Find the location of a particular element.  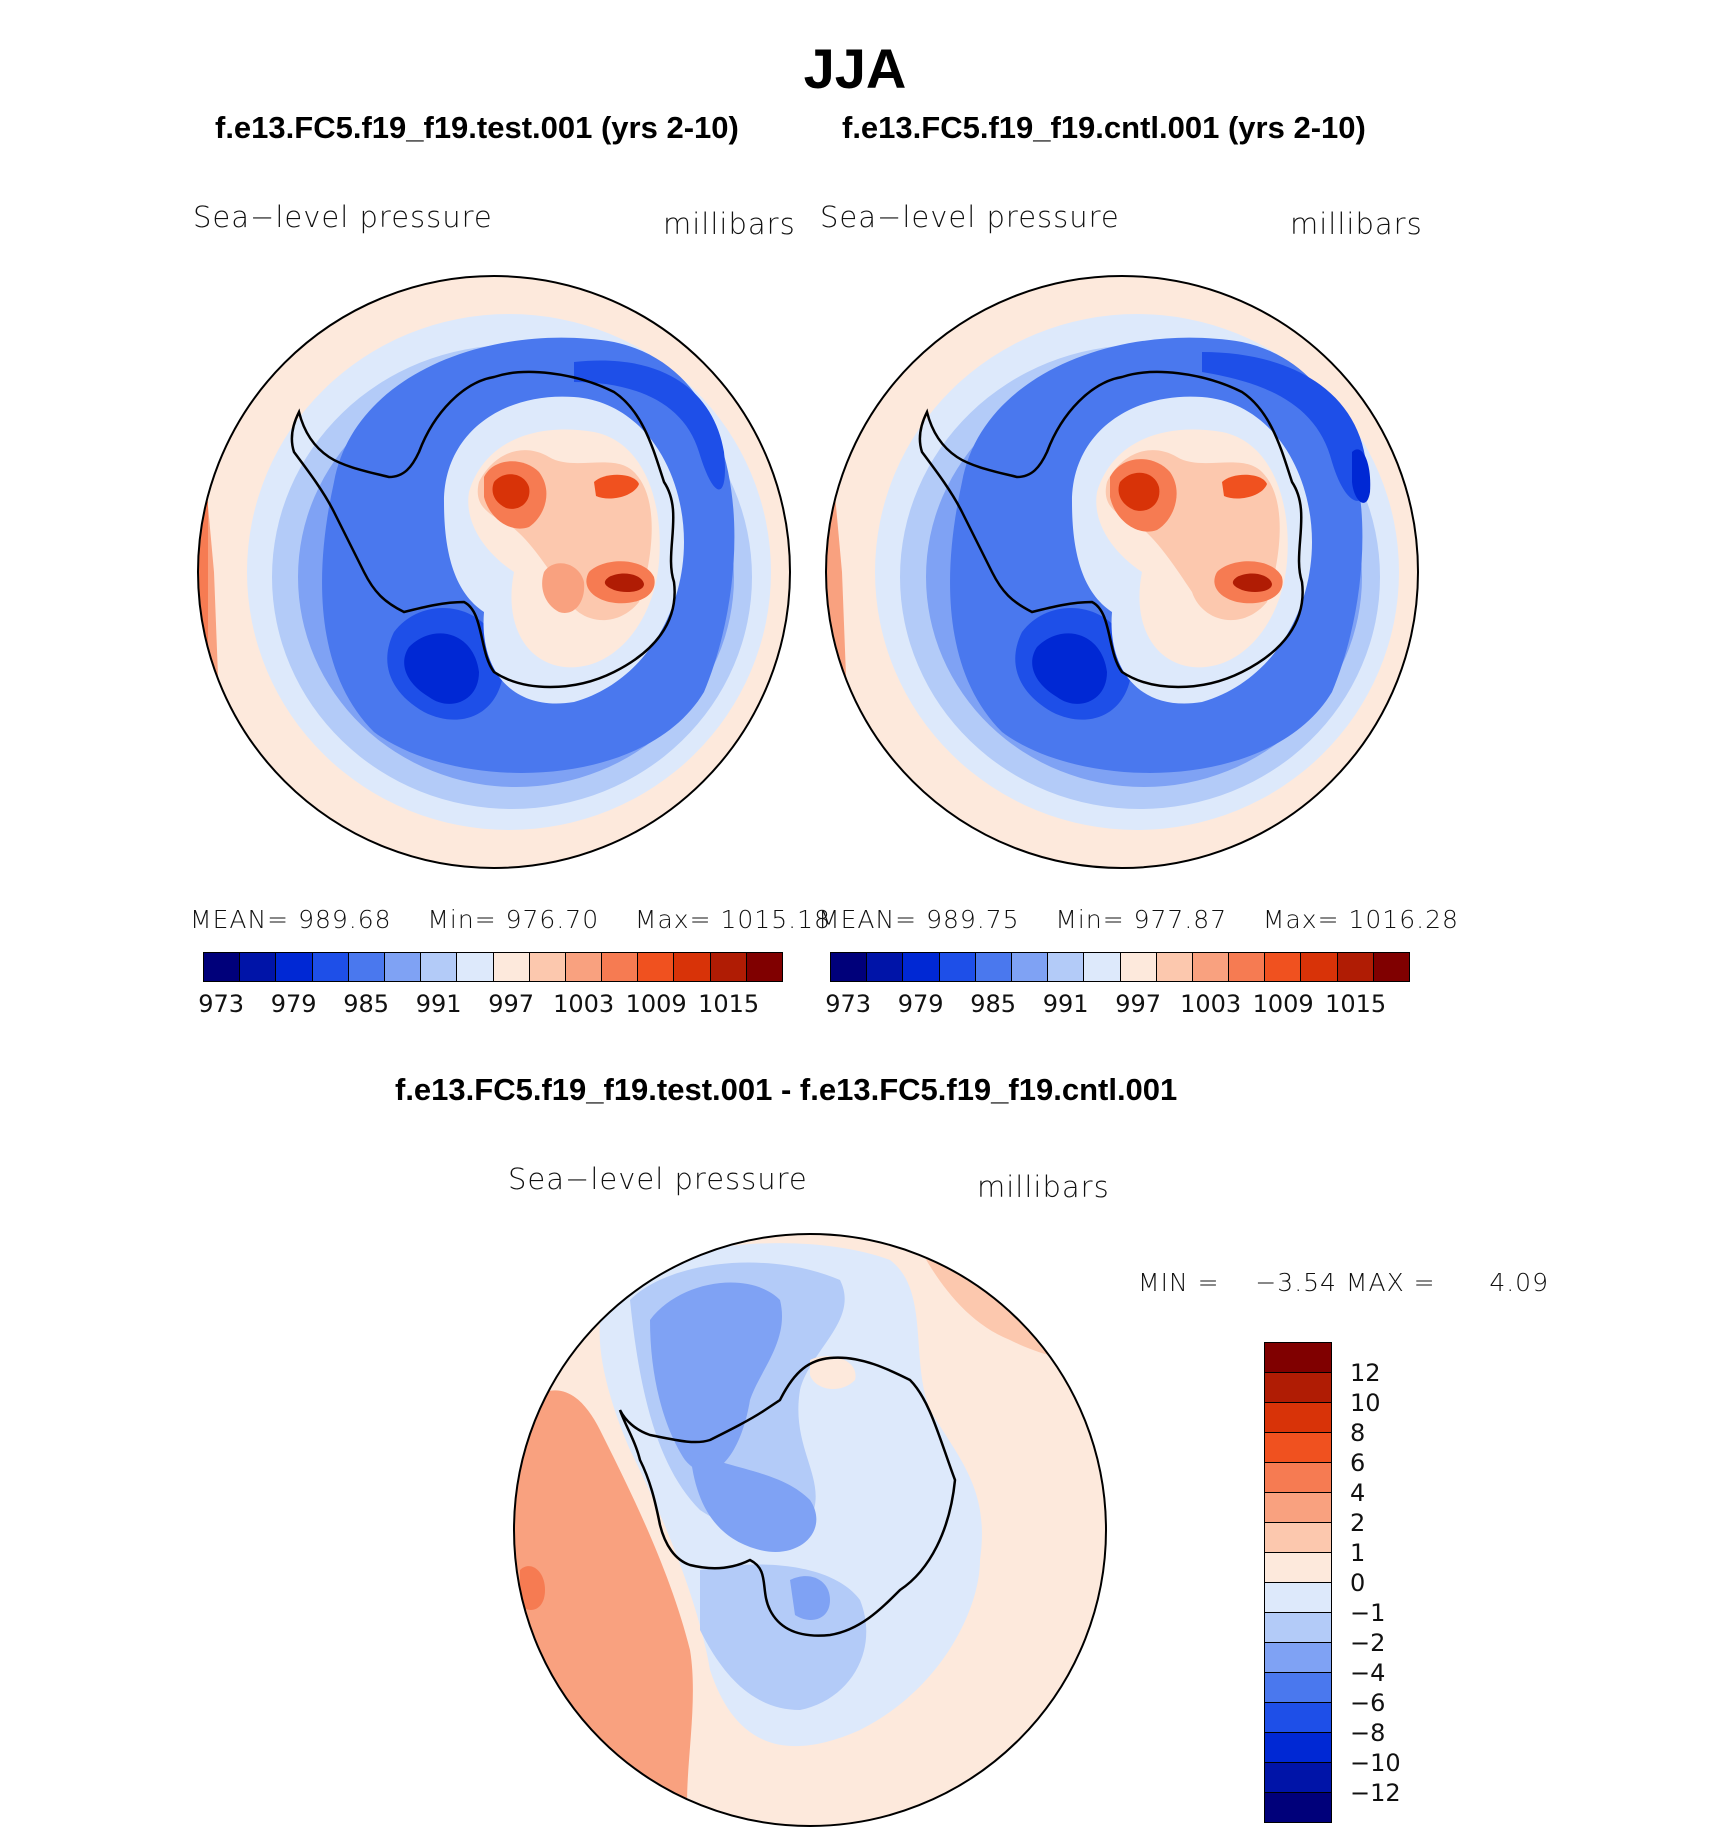

diff-units-label: millibars is located at coordinates (1043, 1187).